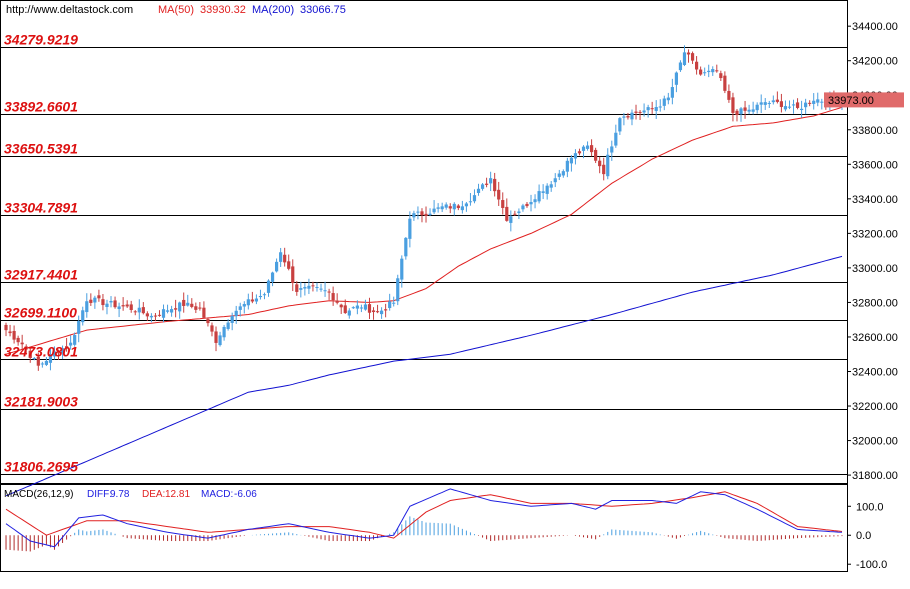  What do you see at coordinates (870, 507) in the screenshot?
I see `macd-axis-label: 100.0` at bounding box center [870, 507].